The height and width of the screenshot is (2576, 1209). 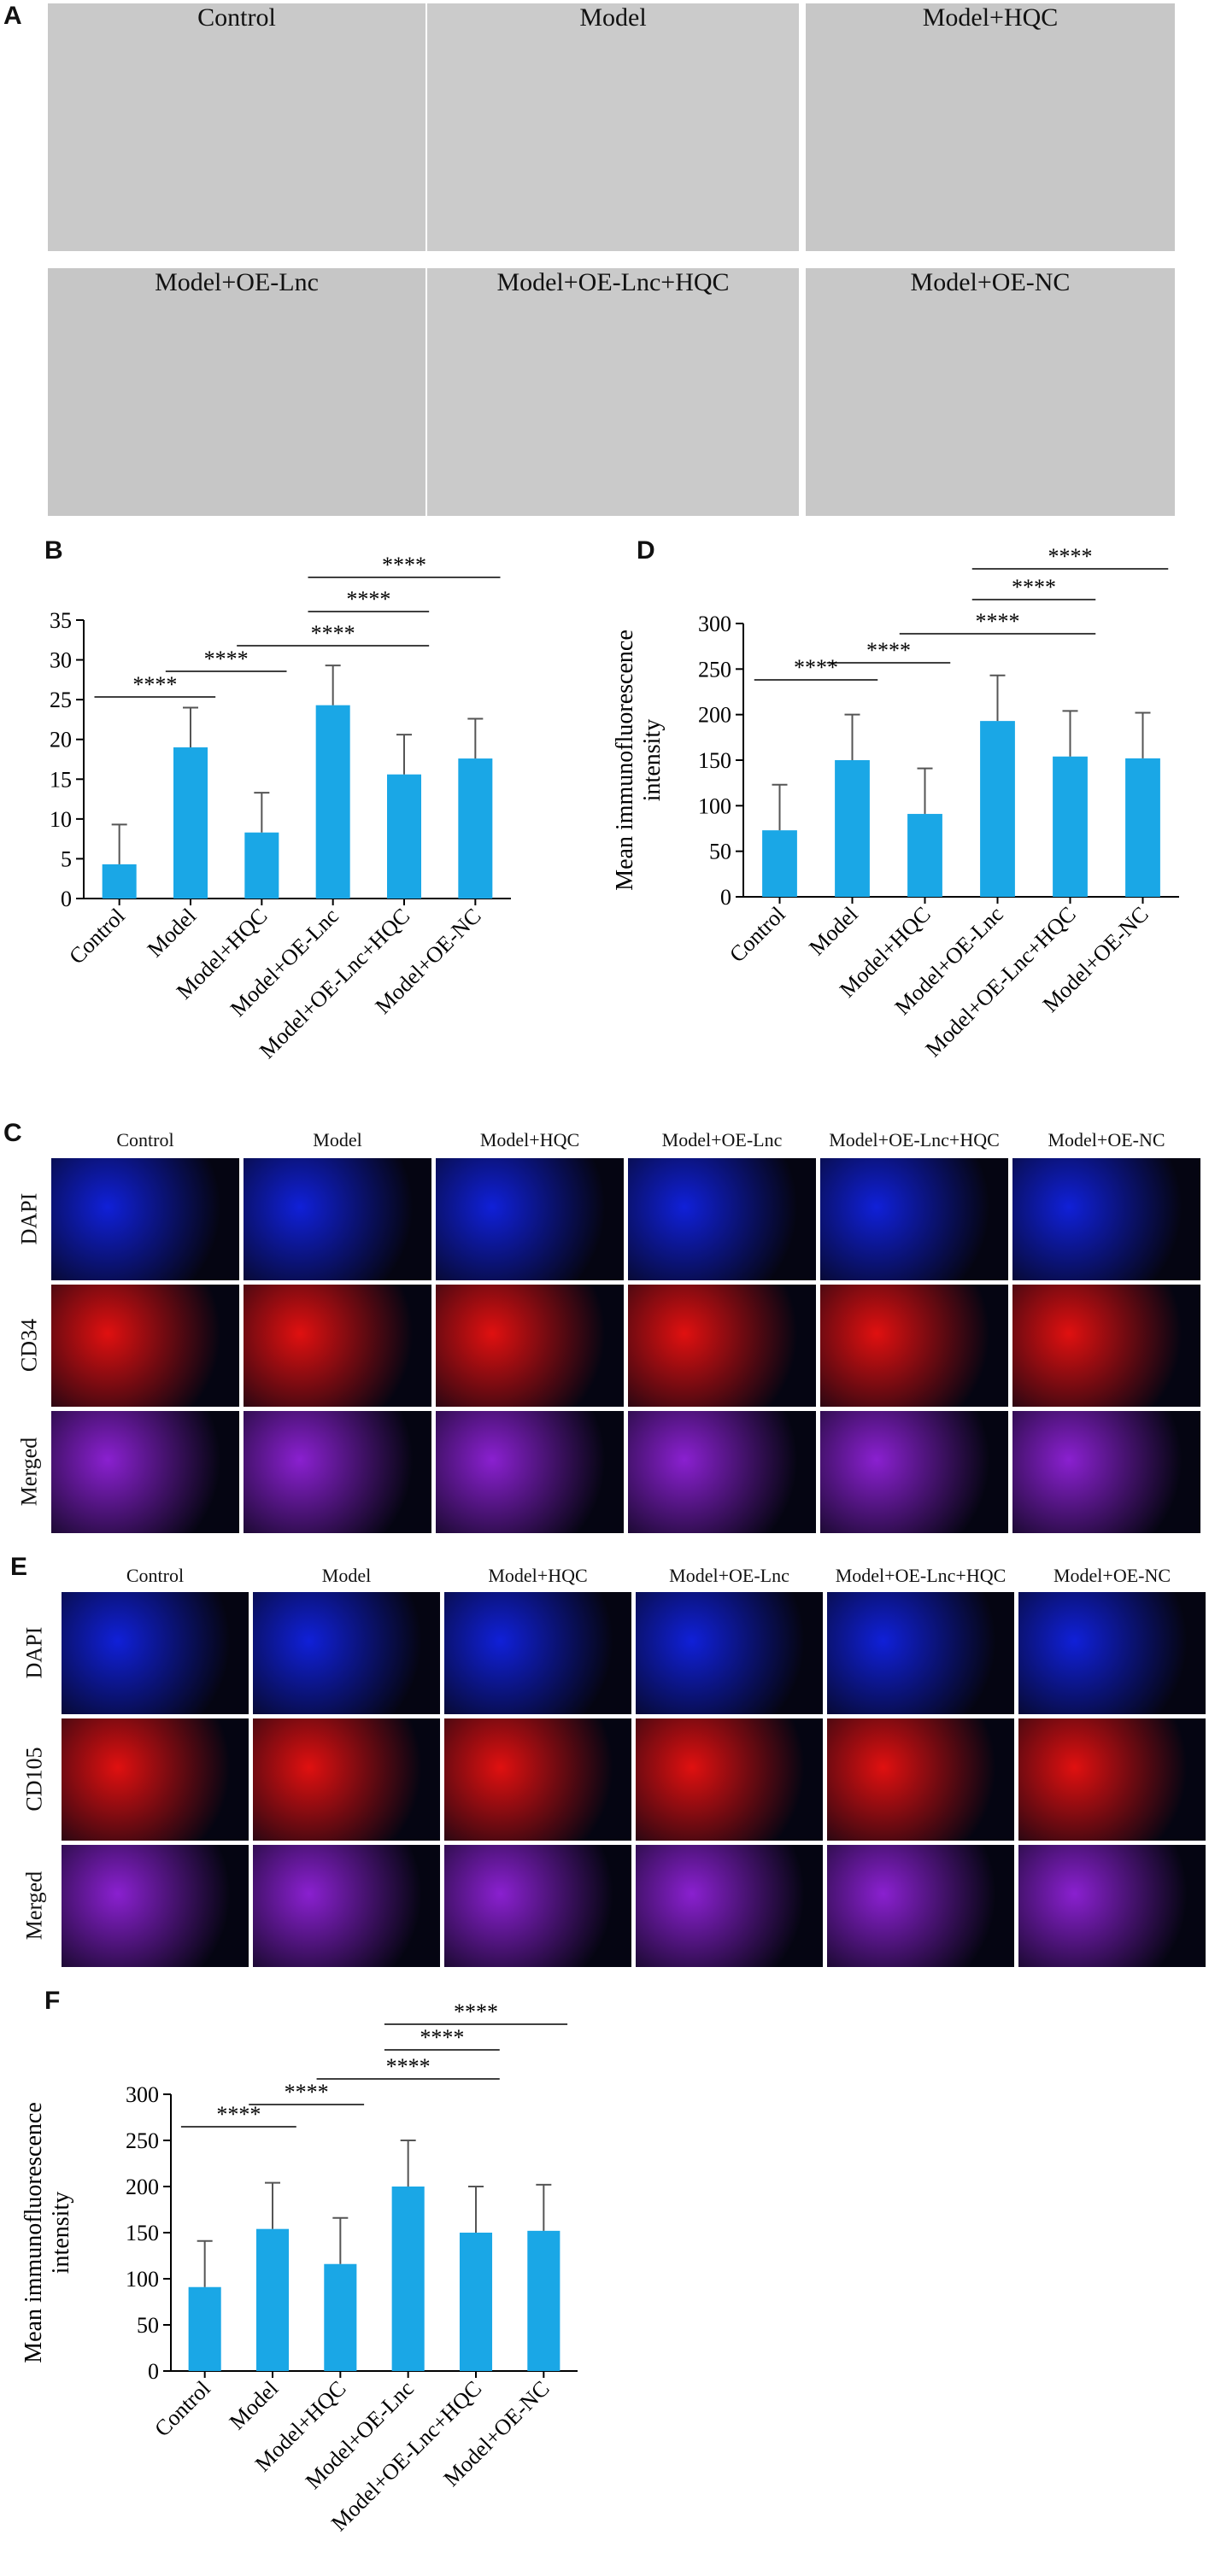 What do you see at coordinates (61, 819) in the screenshot?
I see `y-tick-label: 10` at bounding box center [61, 819].